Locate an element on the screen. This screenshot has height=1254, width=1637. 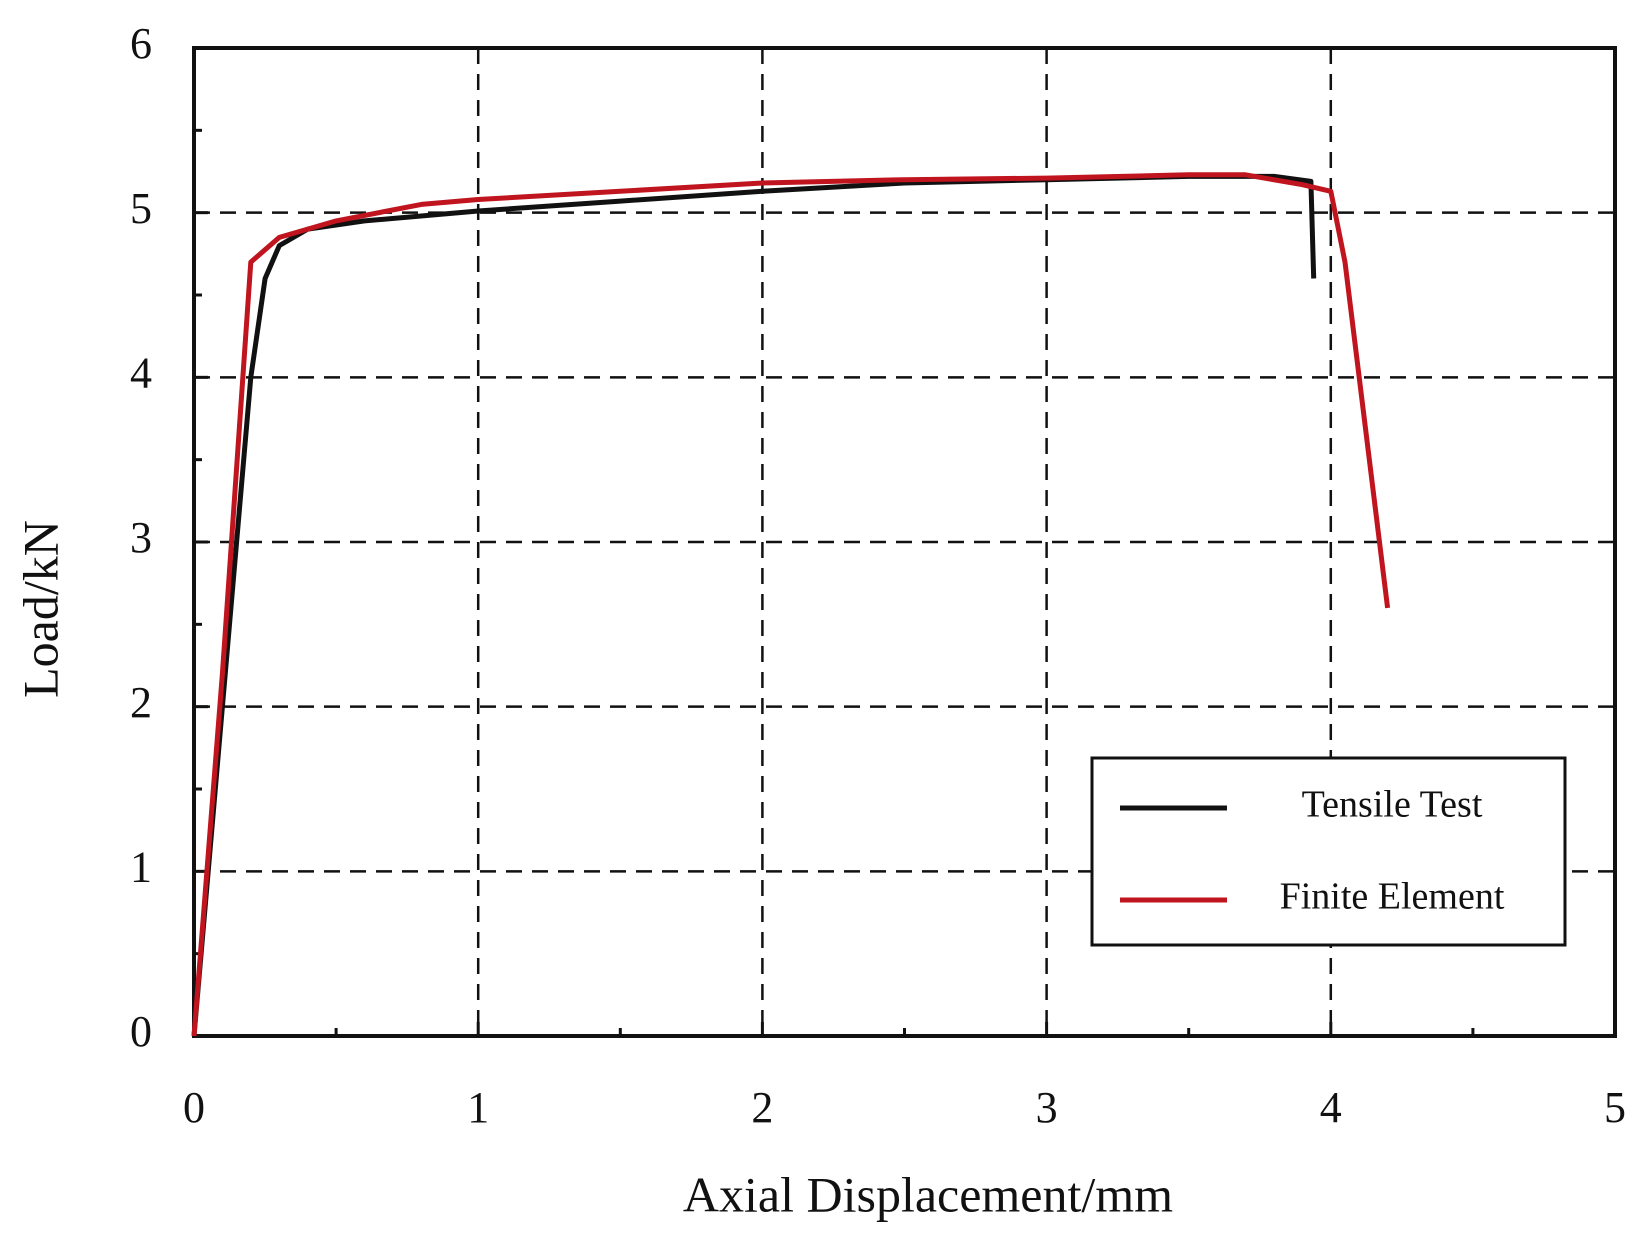
y-axis-title: Load/kN is located at coordinates (40, 609).